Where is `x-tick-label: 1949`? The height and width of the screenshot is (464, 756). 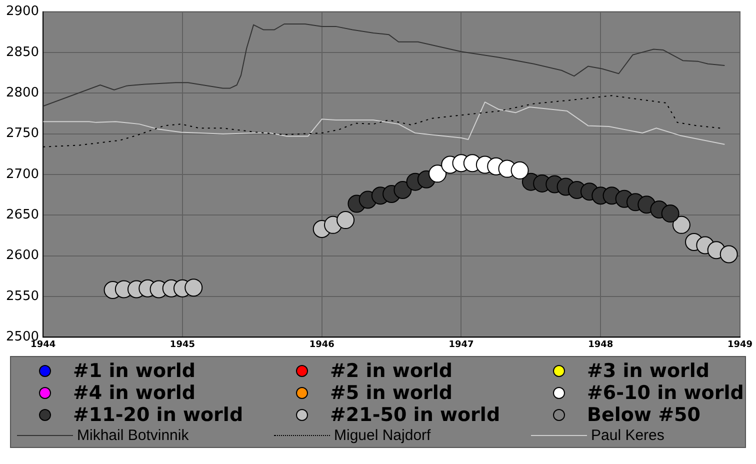
x-tick-label: 1949 is located at coordinates (740, 345).